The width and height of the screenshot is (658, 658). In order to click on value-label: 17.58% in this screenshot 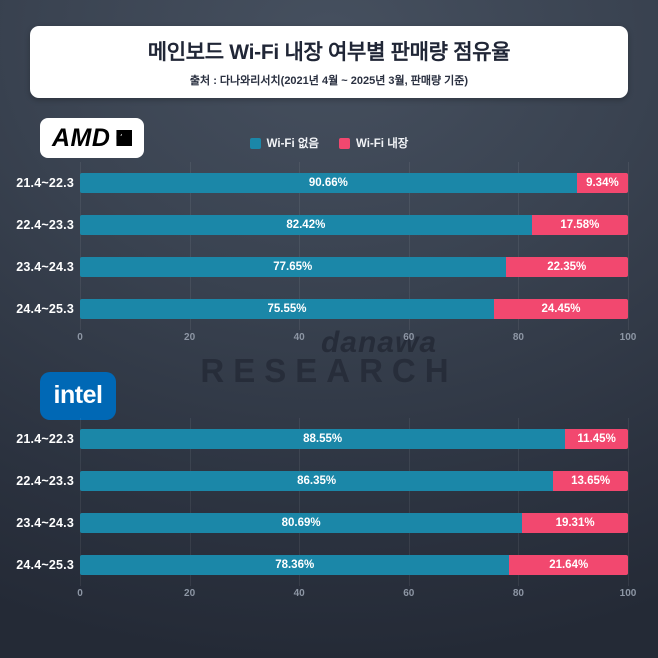, I will do `click(580, 225)`.